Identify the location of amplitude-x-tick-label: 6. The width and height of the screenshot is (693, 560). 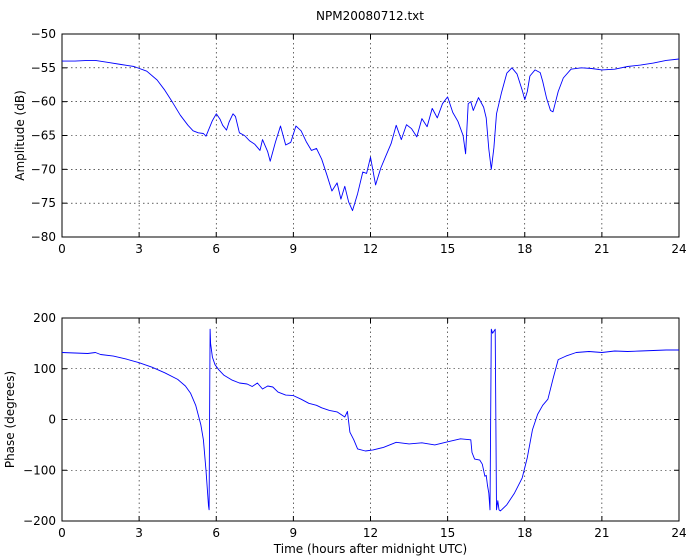
(216, 249).